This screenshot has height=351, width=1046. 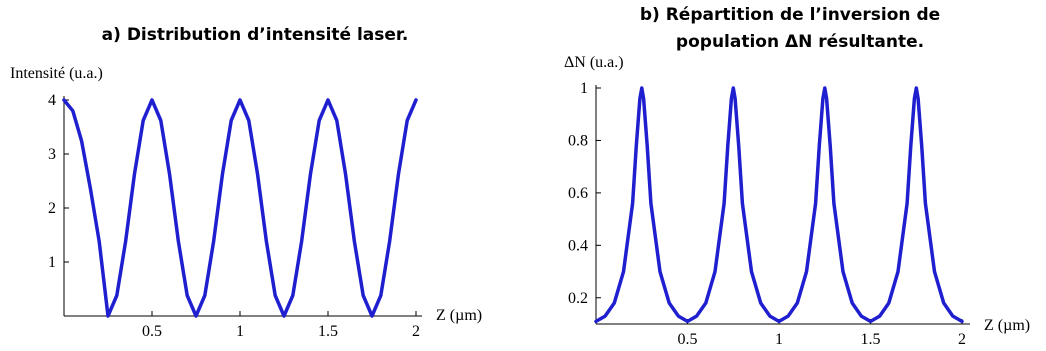 I want to click on chart-a-y-tick-label: 1, so click(x=52, y=262).